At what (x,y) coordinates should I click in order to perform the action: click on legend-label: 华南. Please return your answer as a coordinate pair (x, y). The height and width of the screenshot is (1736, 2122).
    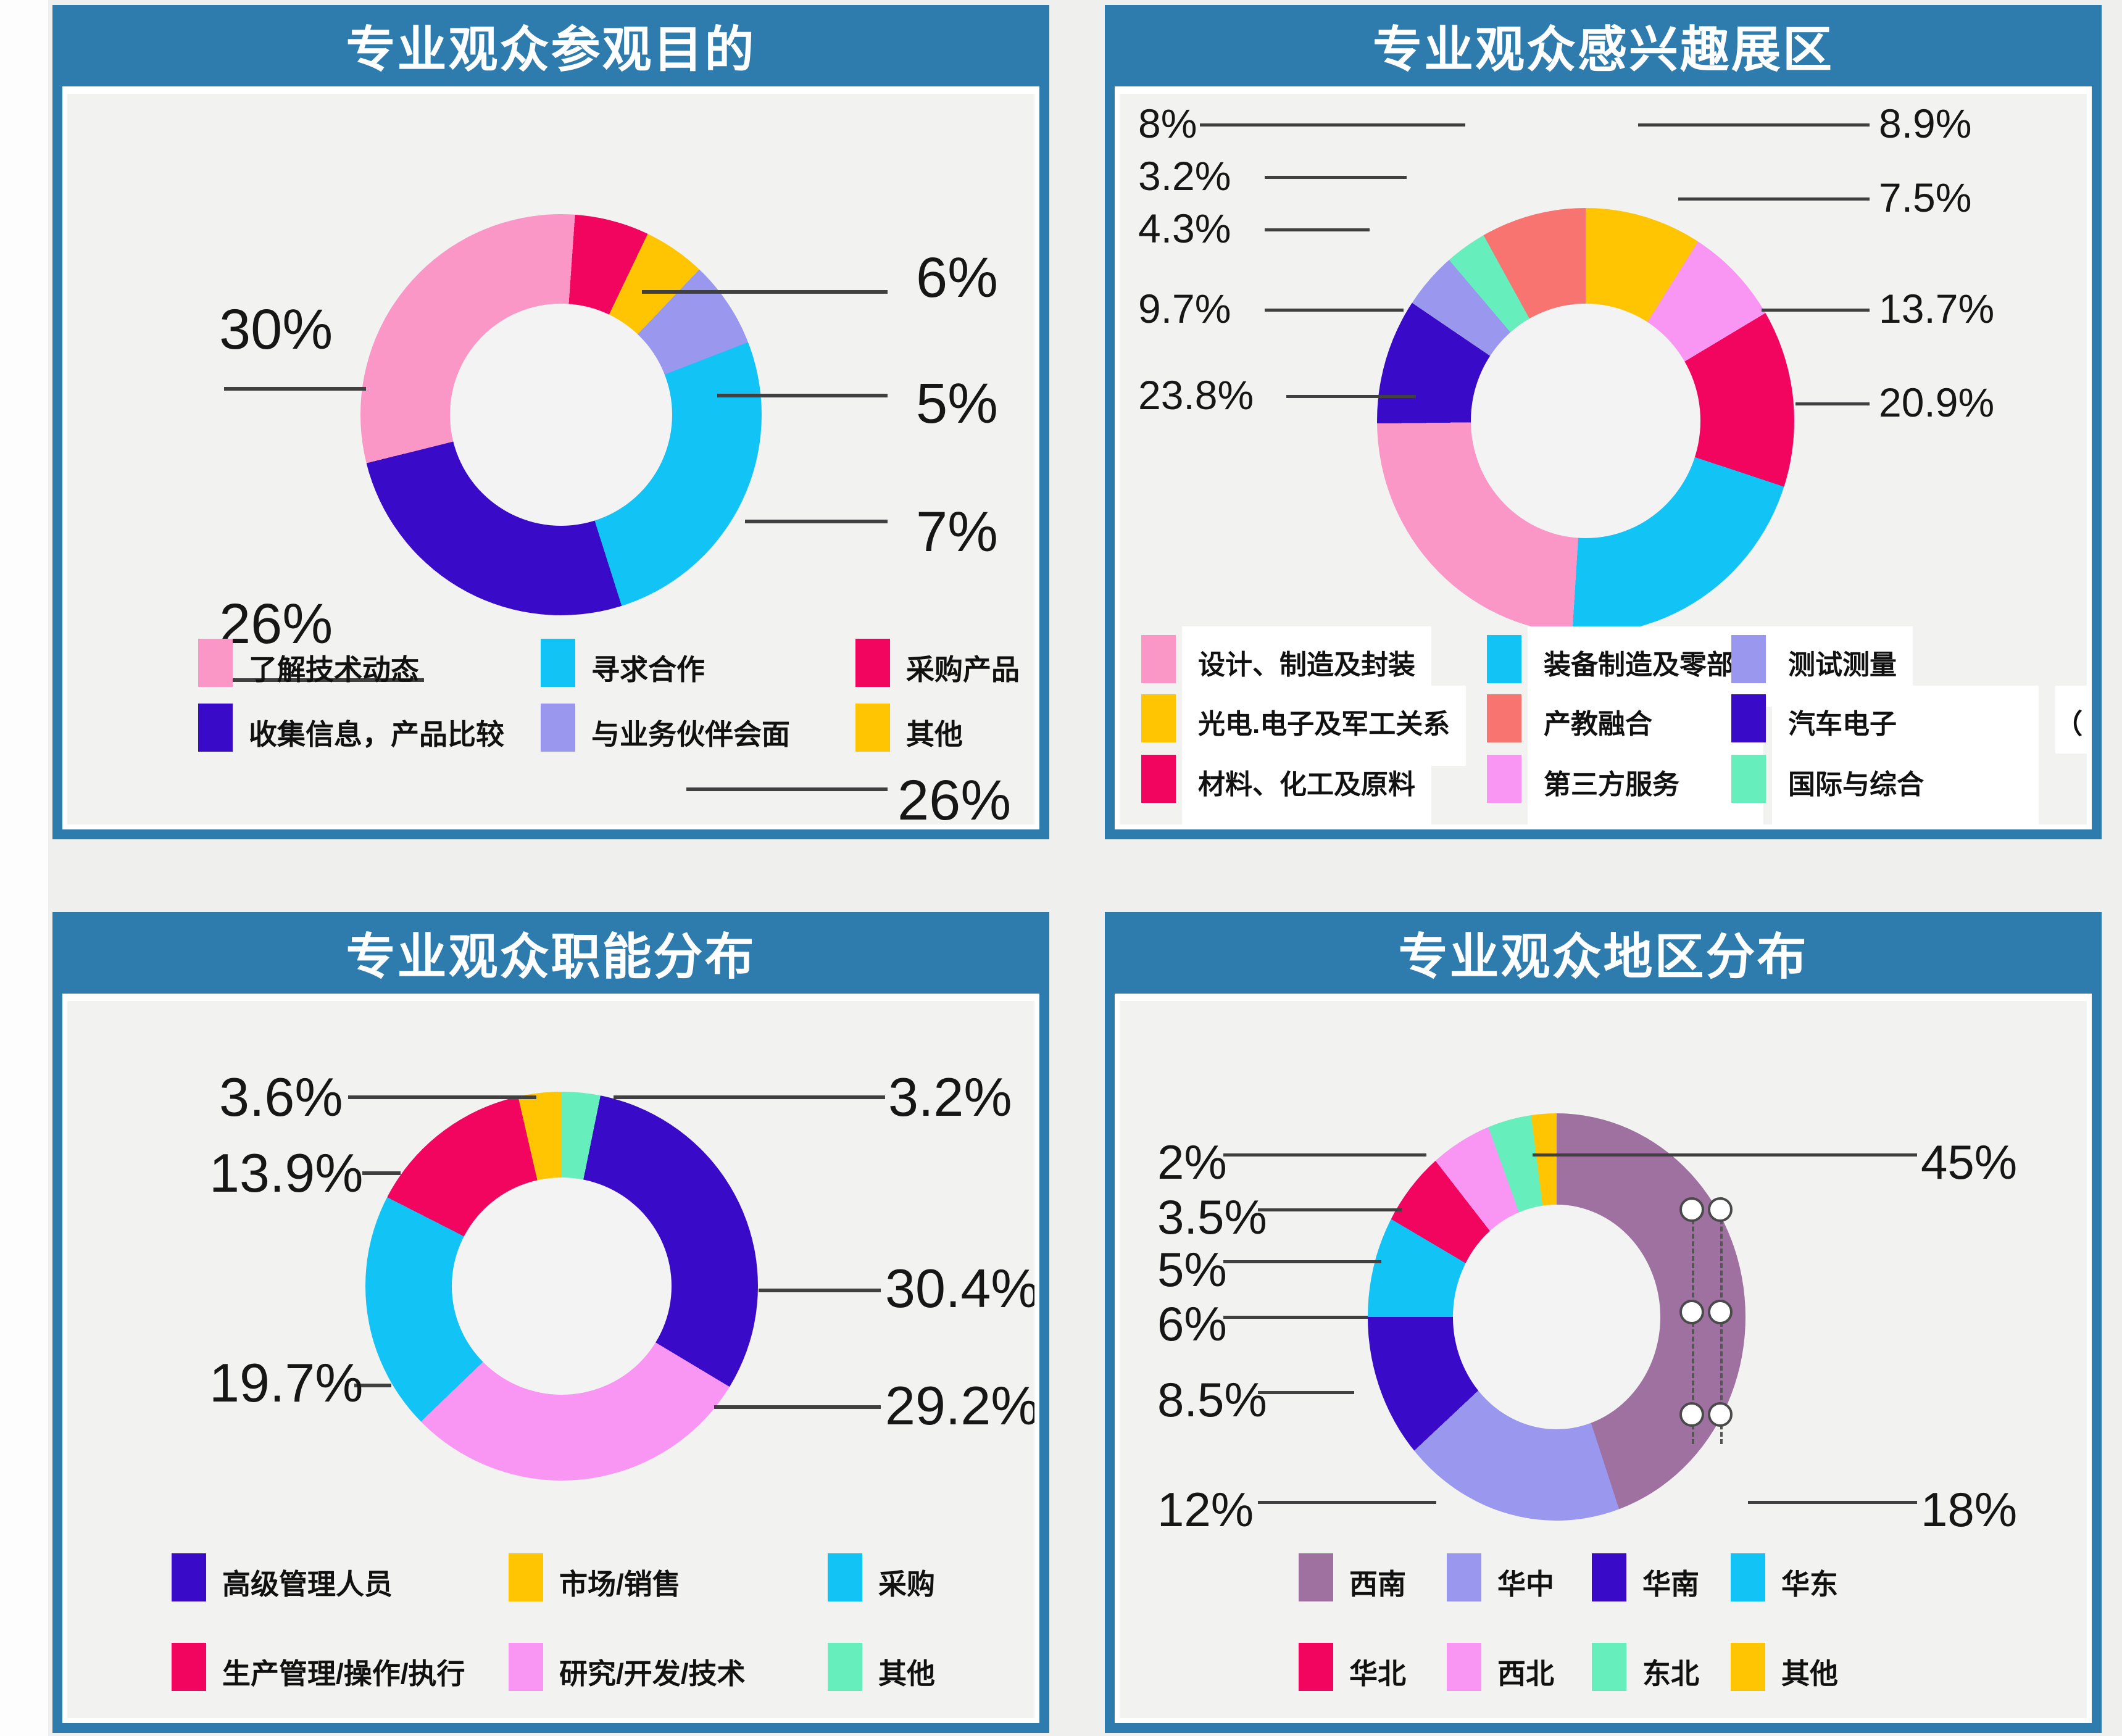
    Looking at the image, I should click on (1670, 1584).